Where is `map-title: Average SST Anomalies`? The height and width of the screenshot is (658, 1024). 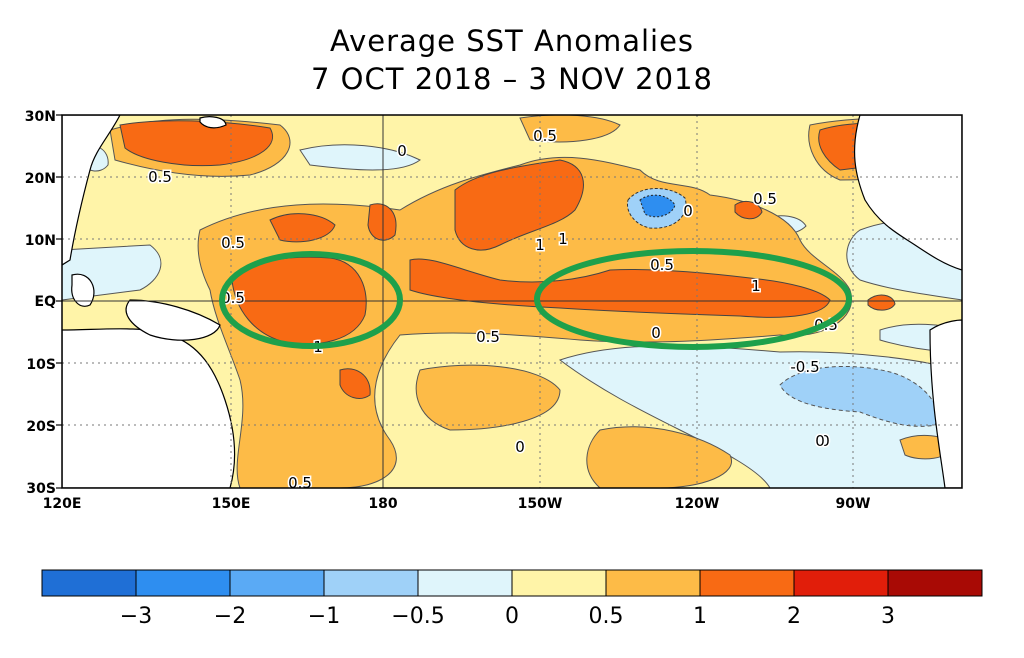
map-title: Average SST Anomalies is located at coordinates (512, 41).